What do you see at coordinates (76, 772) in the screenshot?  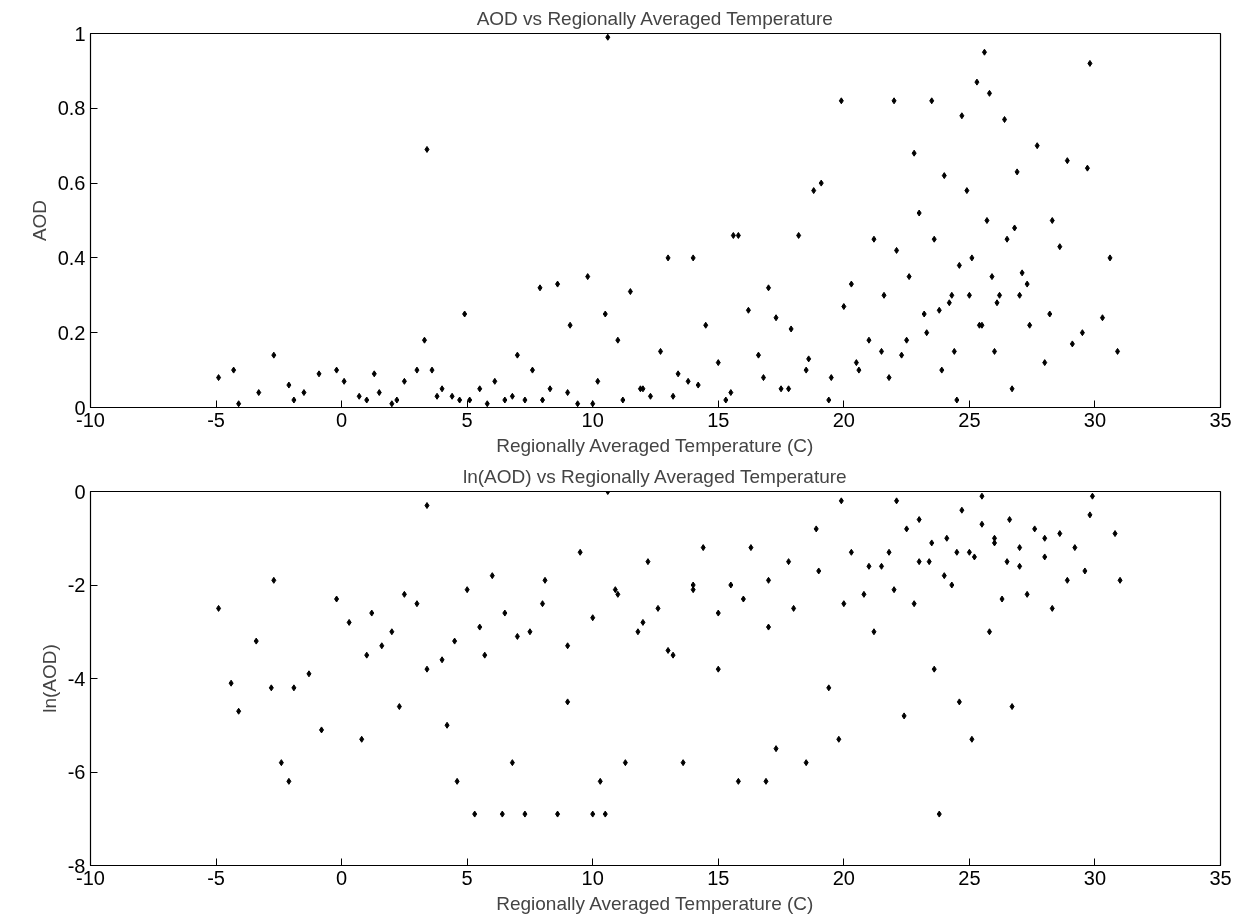 I see `y-tick-label: -6` at bounding box center [76, 772].